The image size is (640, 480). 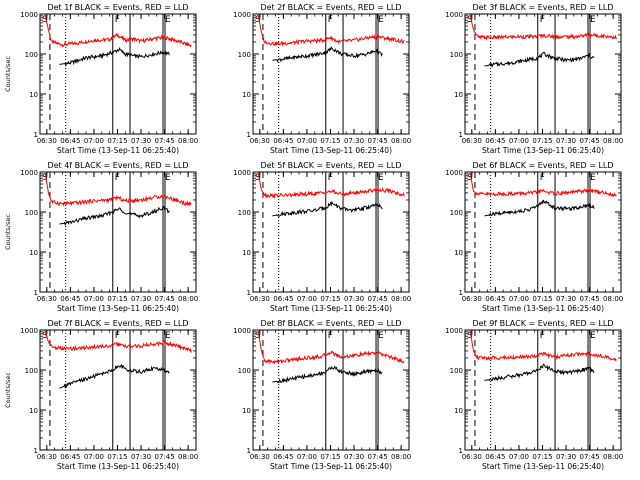 I want to click on chart-title: Det 8f BLACK = Events, RED = LLD, so click(x=330, y=323).